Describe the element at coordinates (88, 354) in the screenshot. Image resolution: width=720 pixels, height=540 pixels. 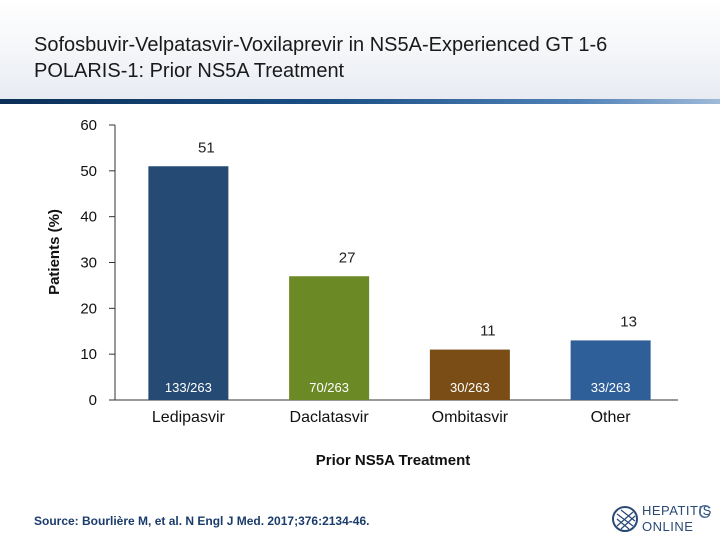
I see `y-tick-label: 10` at that location.